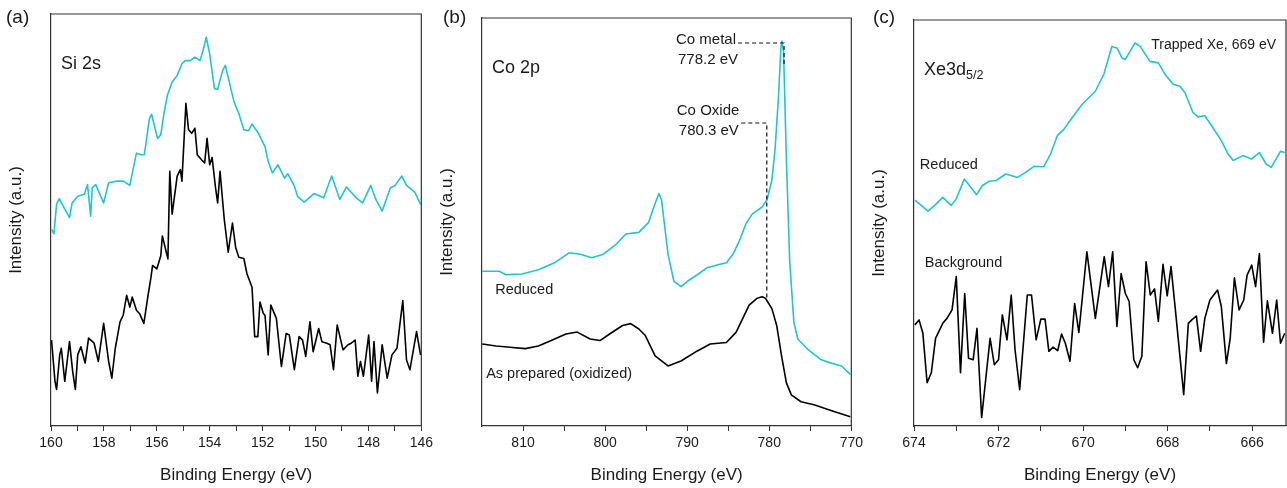 The height and width of the screenshot is (488, 1287). I want to click on x-tick-label: 160, so click(51, 442).